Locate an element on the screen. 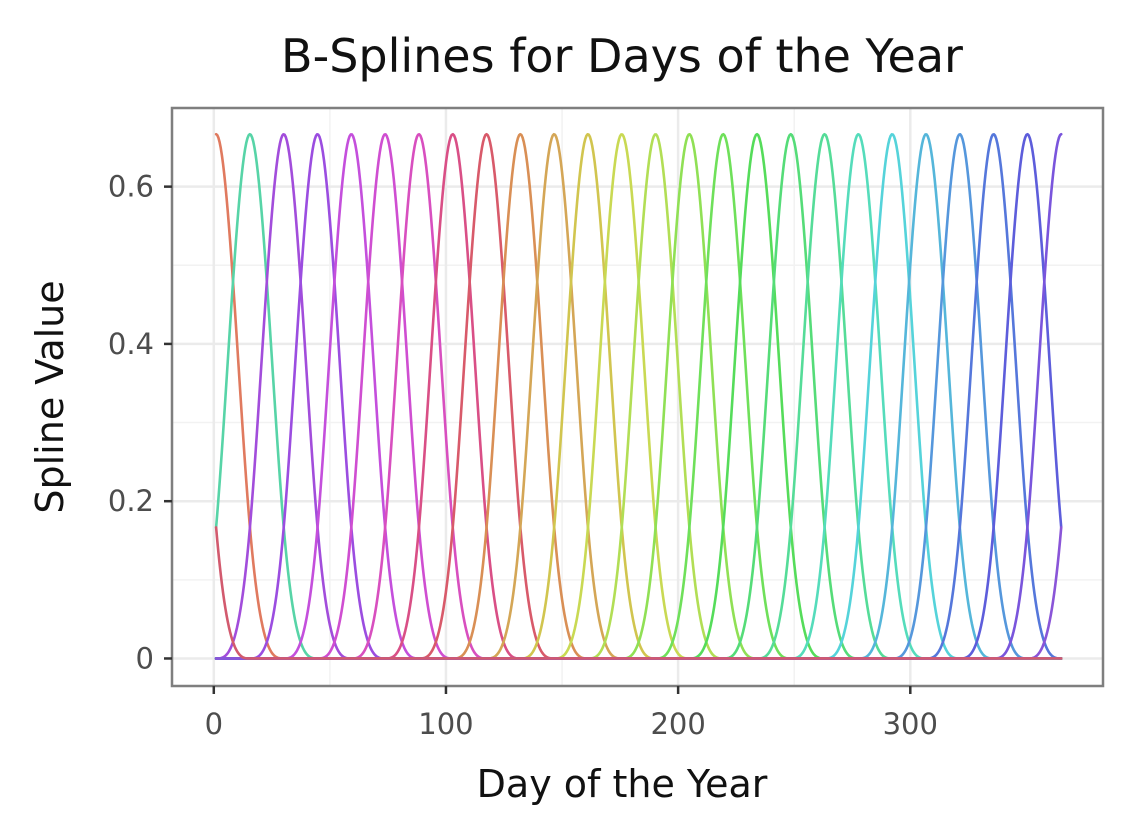 This screenshot has width=1132, height=837. x-tick-label: 0 is located at coordinates (214, 724).